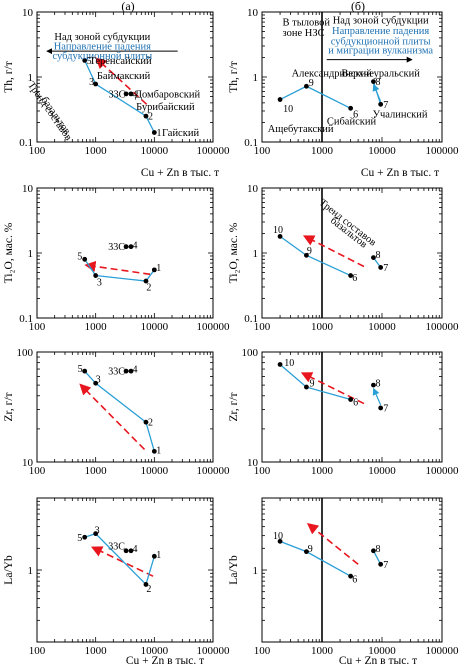 The height and width of the screenshot is (672, 469). I want to click on annotation-label: Бурибайский, so click(165, 107).